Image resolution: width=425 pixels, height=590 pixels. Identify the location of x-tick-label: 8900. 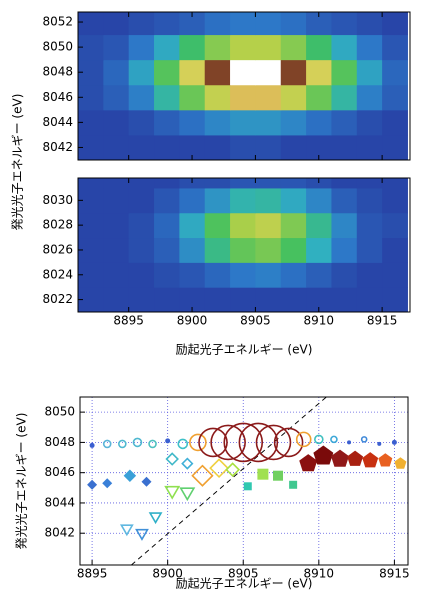
(192, 321).